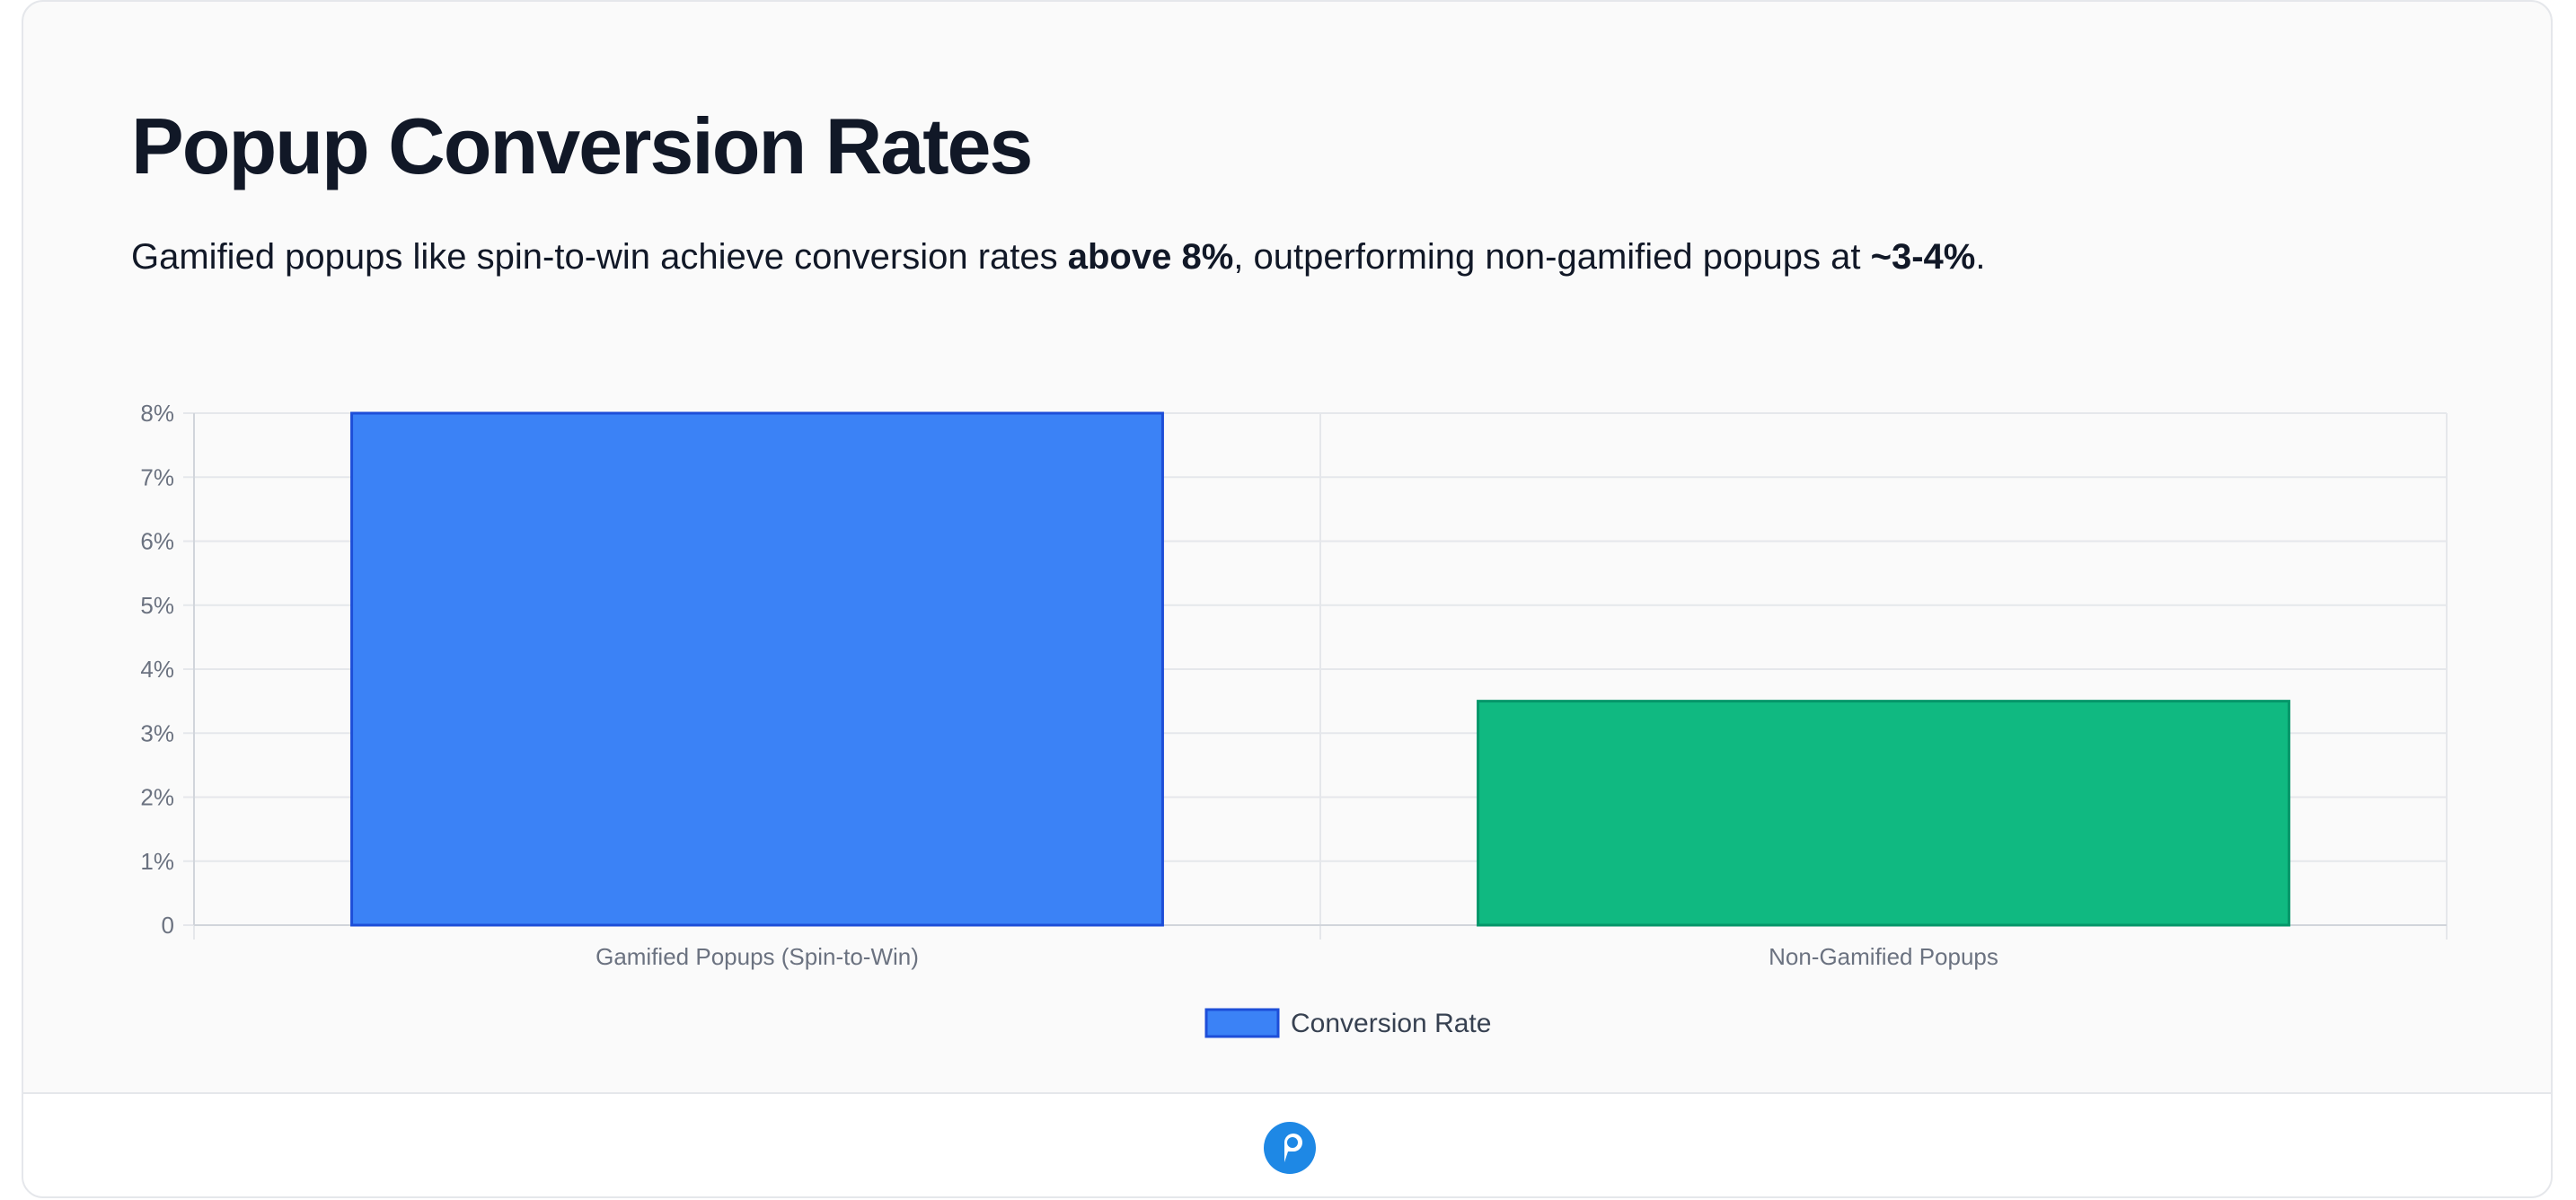 The height and width of the screenshot is (1200, 2576). Describe the element at coordinates (757, 956) in the screenshot. I see `x-tick-label: Gamified Popups (Spin-to-Win)` at that location.